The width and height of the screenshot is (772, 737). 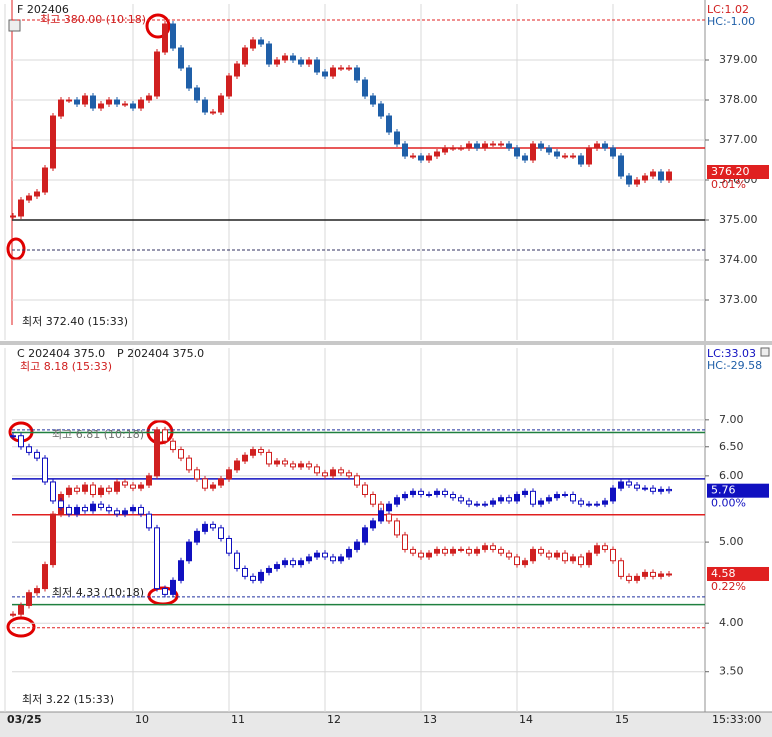 What do you see at coordinates (386, 343) in the screenshot?
I see `panel-splitter` at bounding box center [386, 343].